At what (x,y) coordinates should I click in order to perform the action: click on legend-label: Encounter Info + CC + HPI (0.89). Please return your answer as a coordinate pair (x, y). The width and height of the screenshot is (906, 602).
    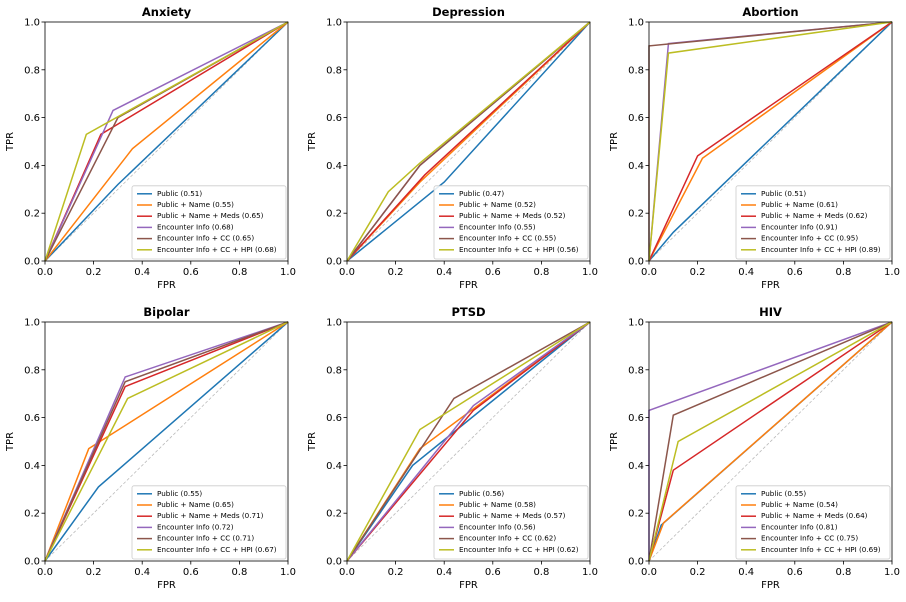
    Looking at the image, I should click on (821, 249).